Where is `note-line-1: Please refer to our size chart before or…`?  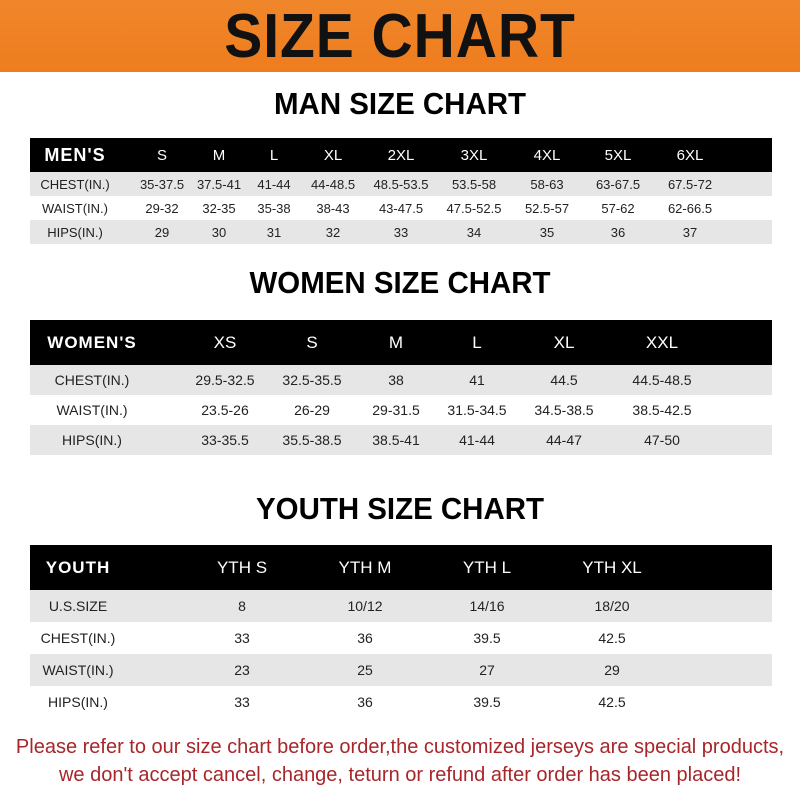
note-line-1: Please refer to our size chart before or… is located at coordinates (400, 747).